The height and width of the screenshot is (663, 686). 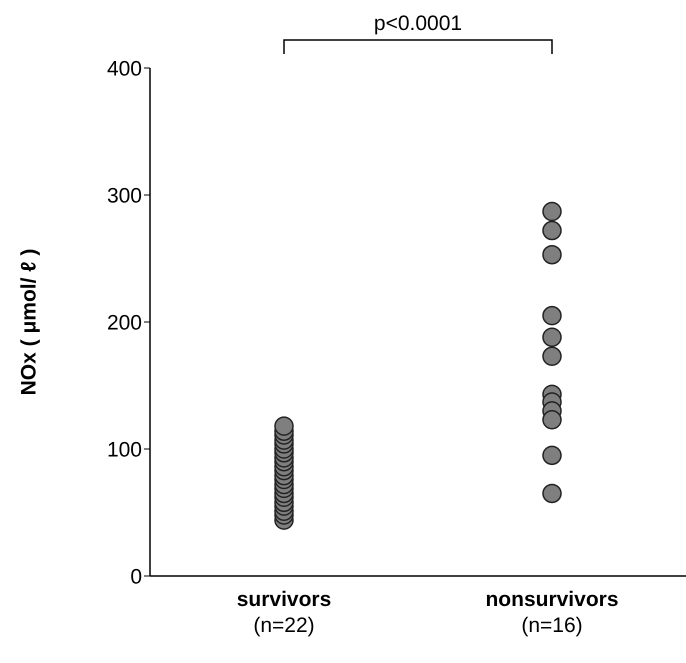 What do you see at coordinates (552, 612) in the screenshot?
I see `x-tick-label: nonsurvivors (n=16)` at bounding box center [552, 612].